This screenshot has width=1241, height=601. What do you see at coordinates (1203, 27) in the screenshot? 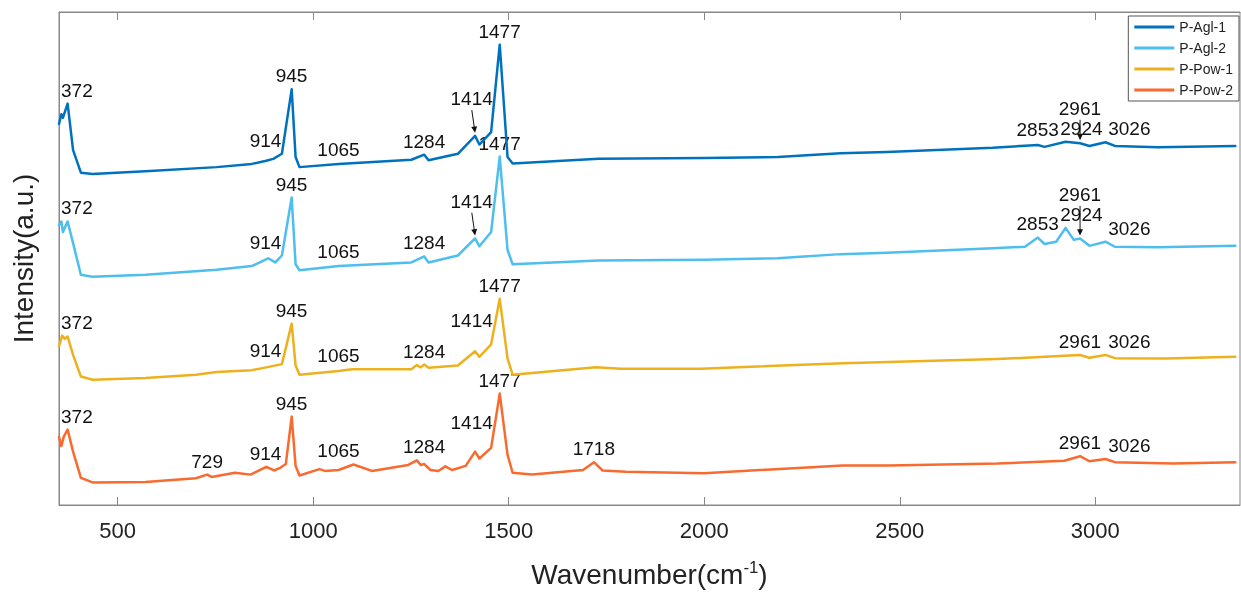
I see `legend-label: P-Agl-1` at bounding box center [1203, 27].